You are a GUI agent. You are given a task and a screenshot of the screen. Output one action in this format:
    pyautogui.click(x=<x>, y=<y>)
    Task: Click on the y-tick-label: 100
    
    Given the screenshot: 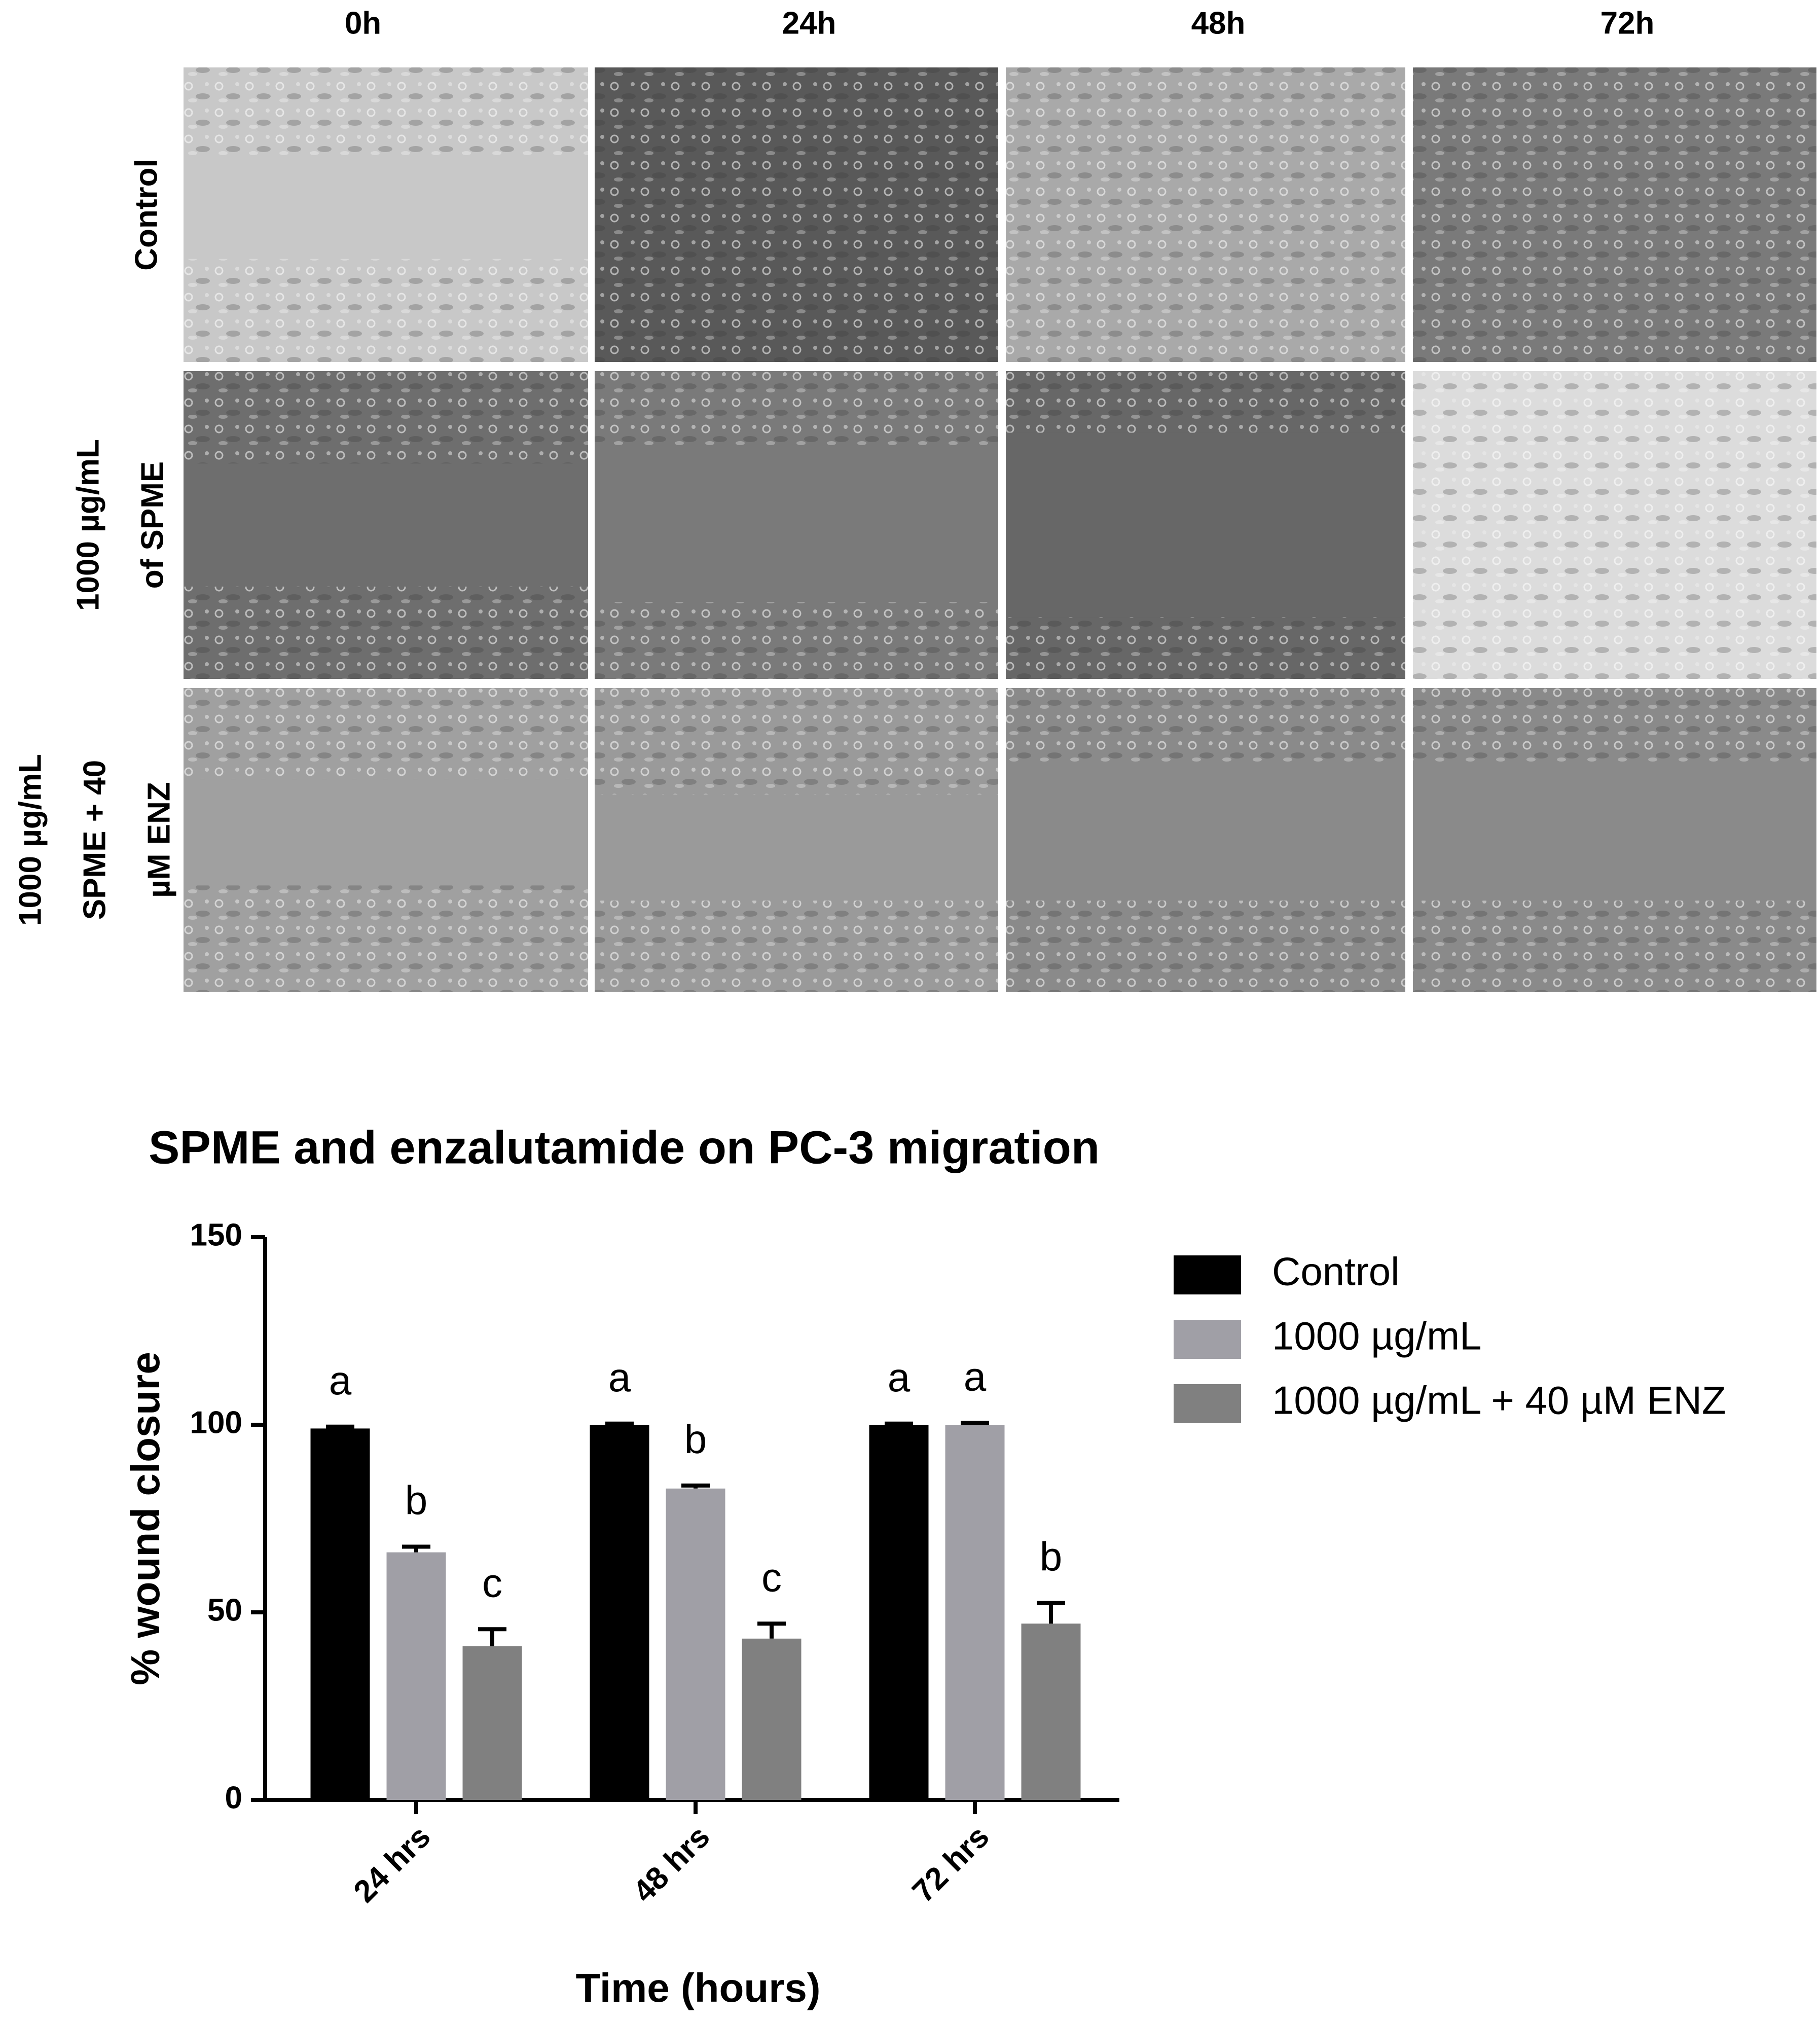 What is the action you would take?
    pyautogui.click(x=216, y=1422)
    